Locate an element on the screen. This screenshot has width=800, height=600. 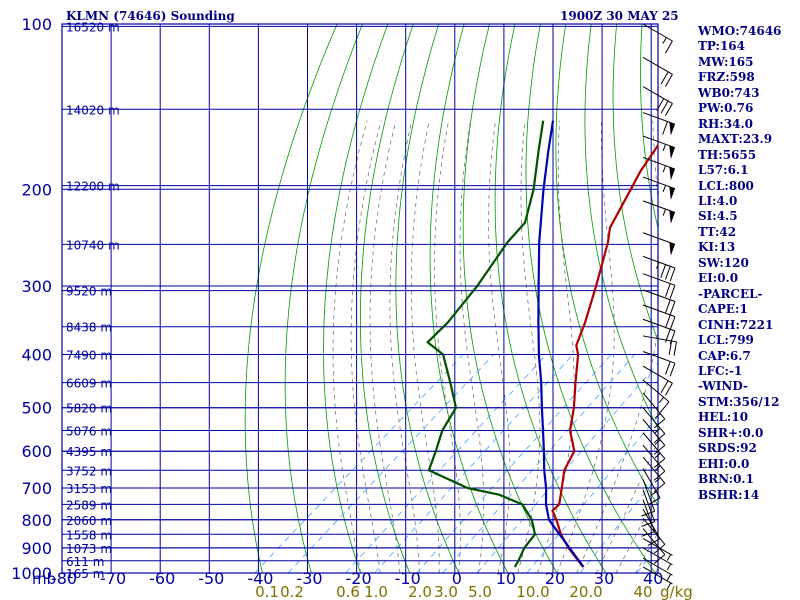
height-label: 9520 m is located at coordinates (89, 292).